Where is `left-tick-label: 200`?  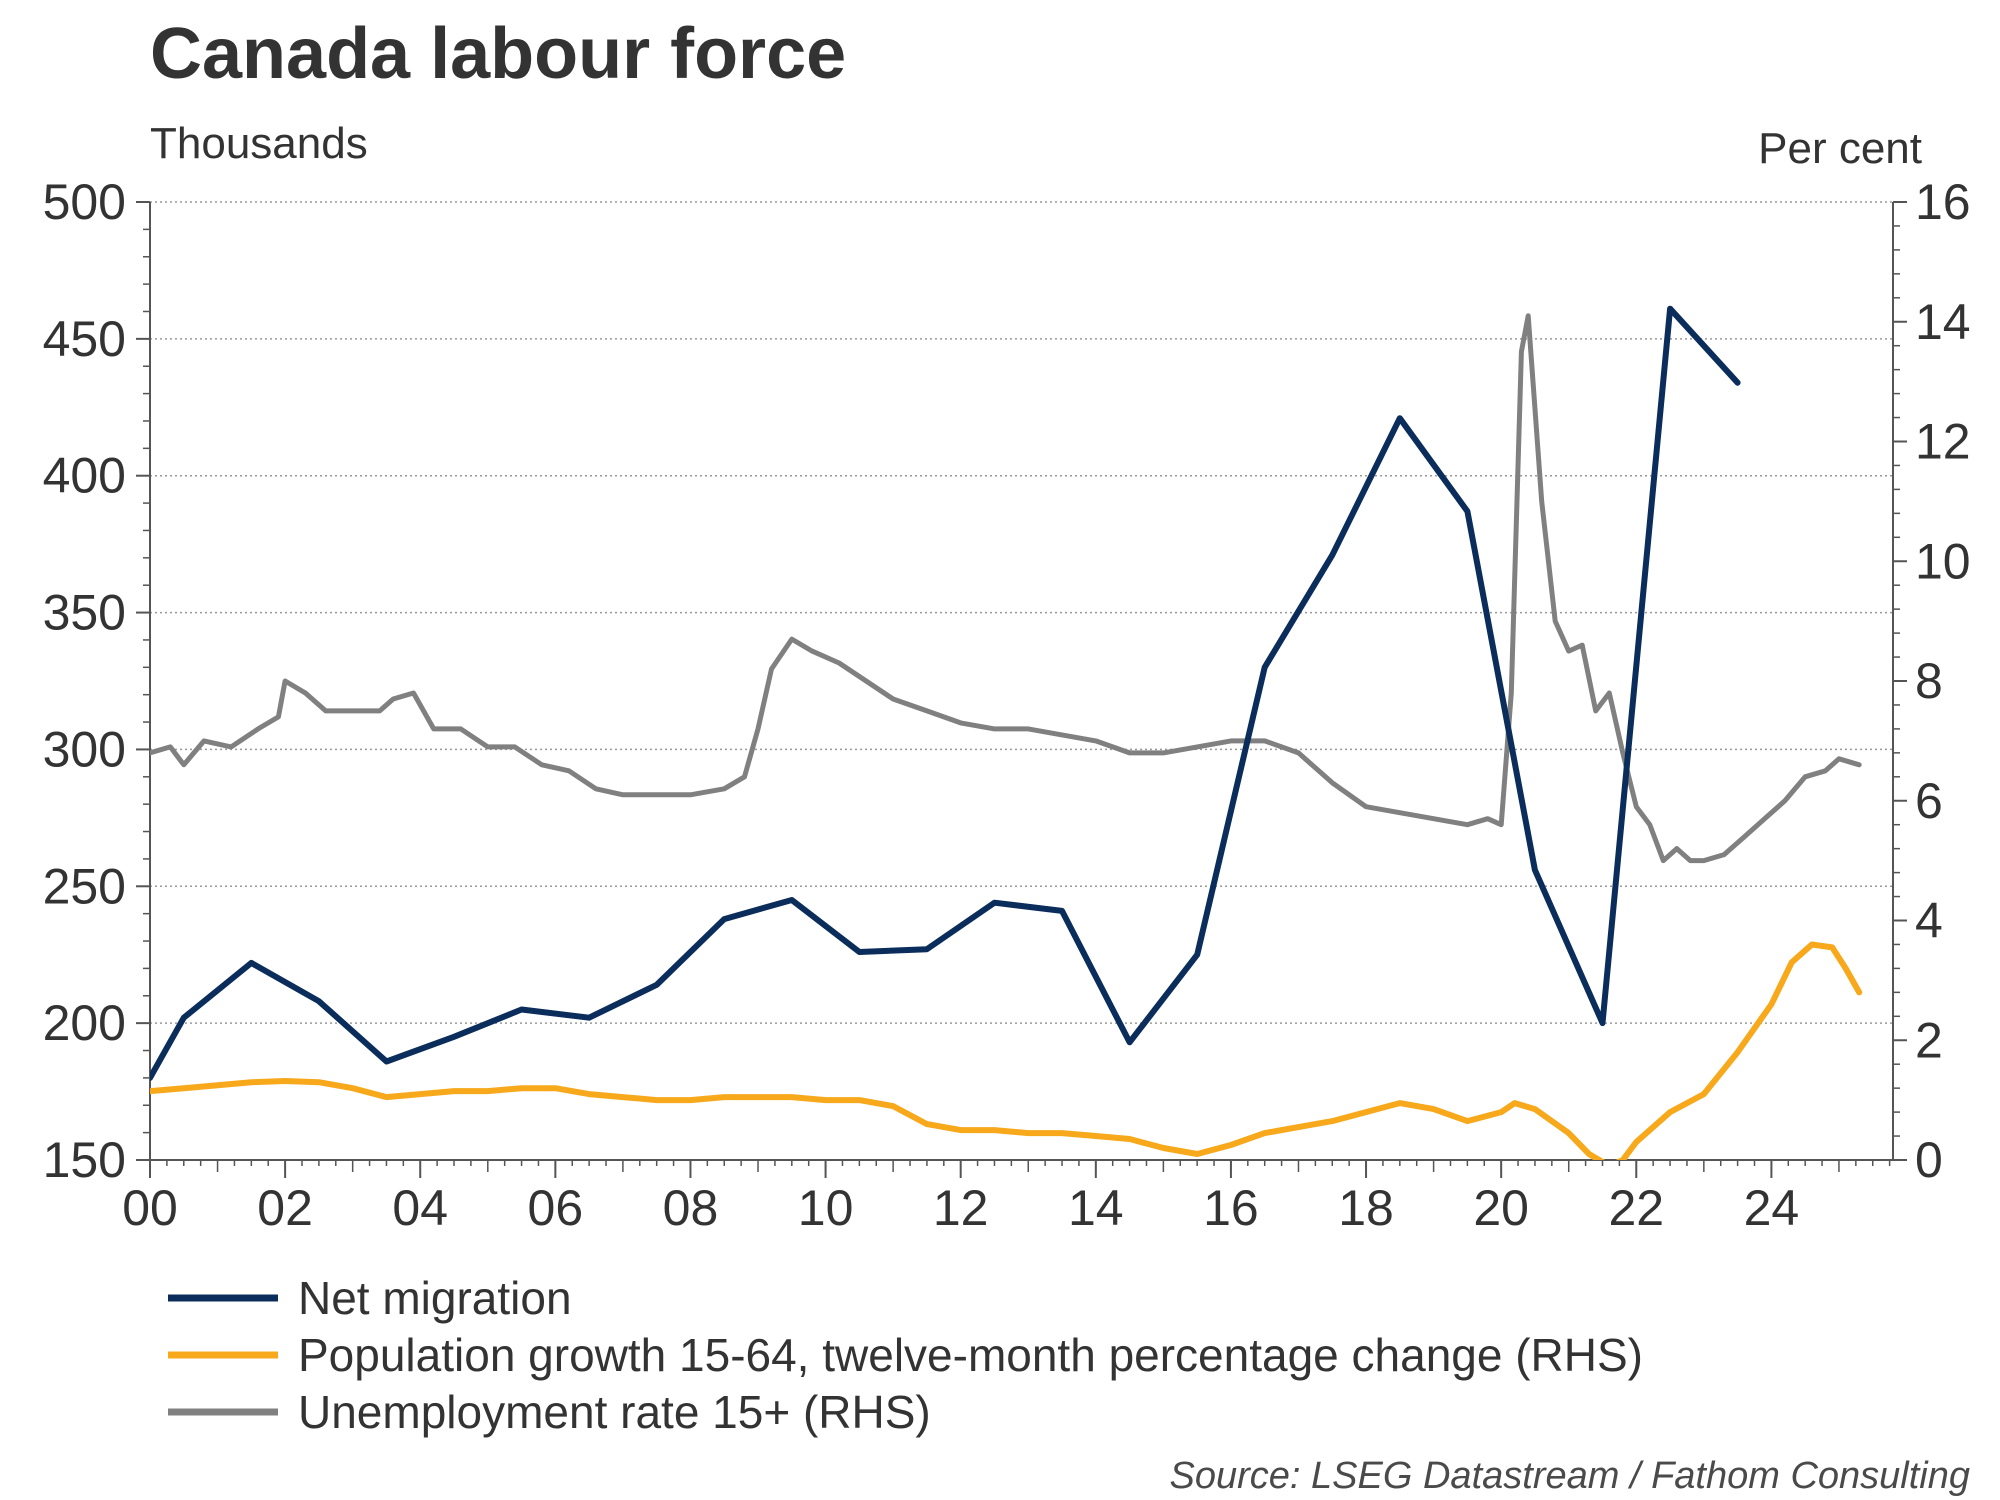
left-tick-label: 200 is located at coordinates (84, 1023).